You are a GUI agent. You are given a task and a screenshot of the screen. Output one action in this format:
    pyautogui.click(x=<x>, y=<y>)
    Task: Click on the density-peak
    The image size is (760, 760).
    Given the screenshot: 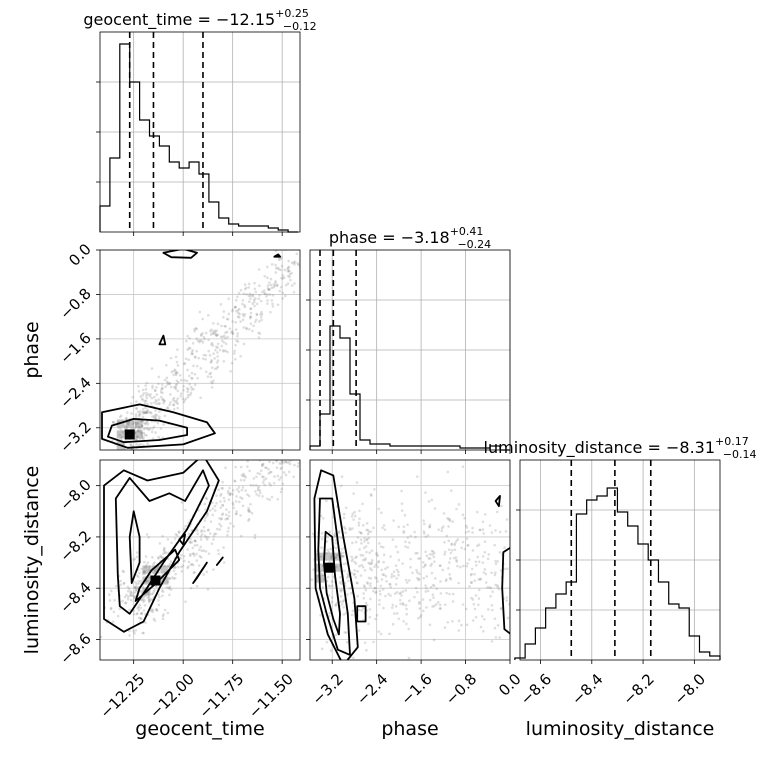 What is the action you would take?
    pyautogui.click(x=328, y=567)
    